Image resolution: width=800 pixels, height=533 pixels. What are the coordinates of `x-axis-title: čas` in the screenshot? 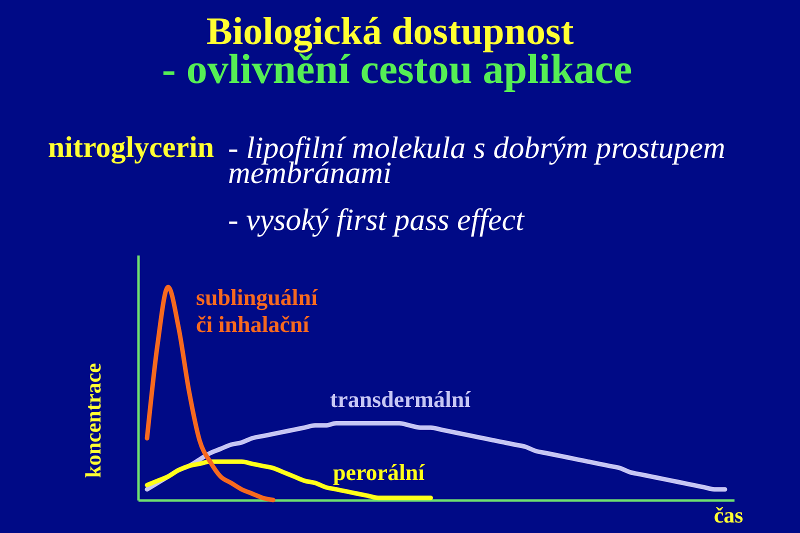 It's located at (729, 515).